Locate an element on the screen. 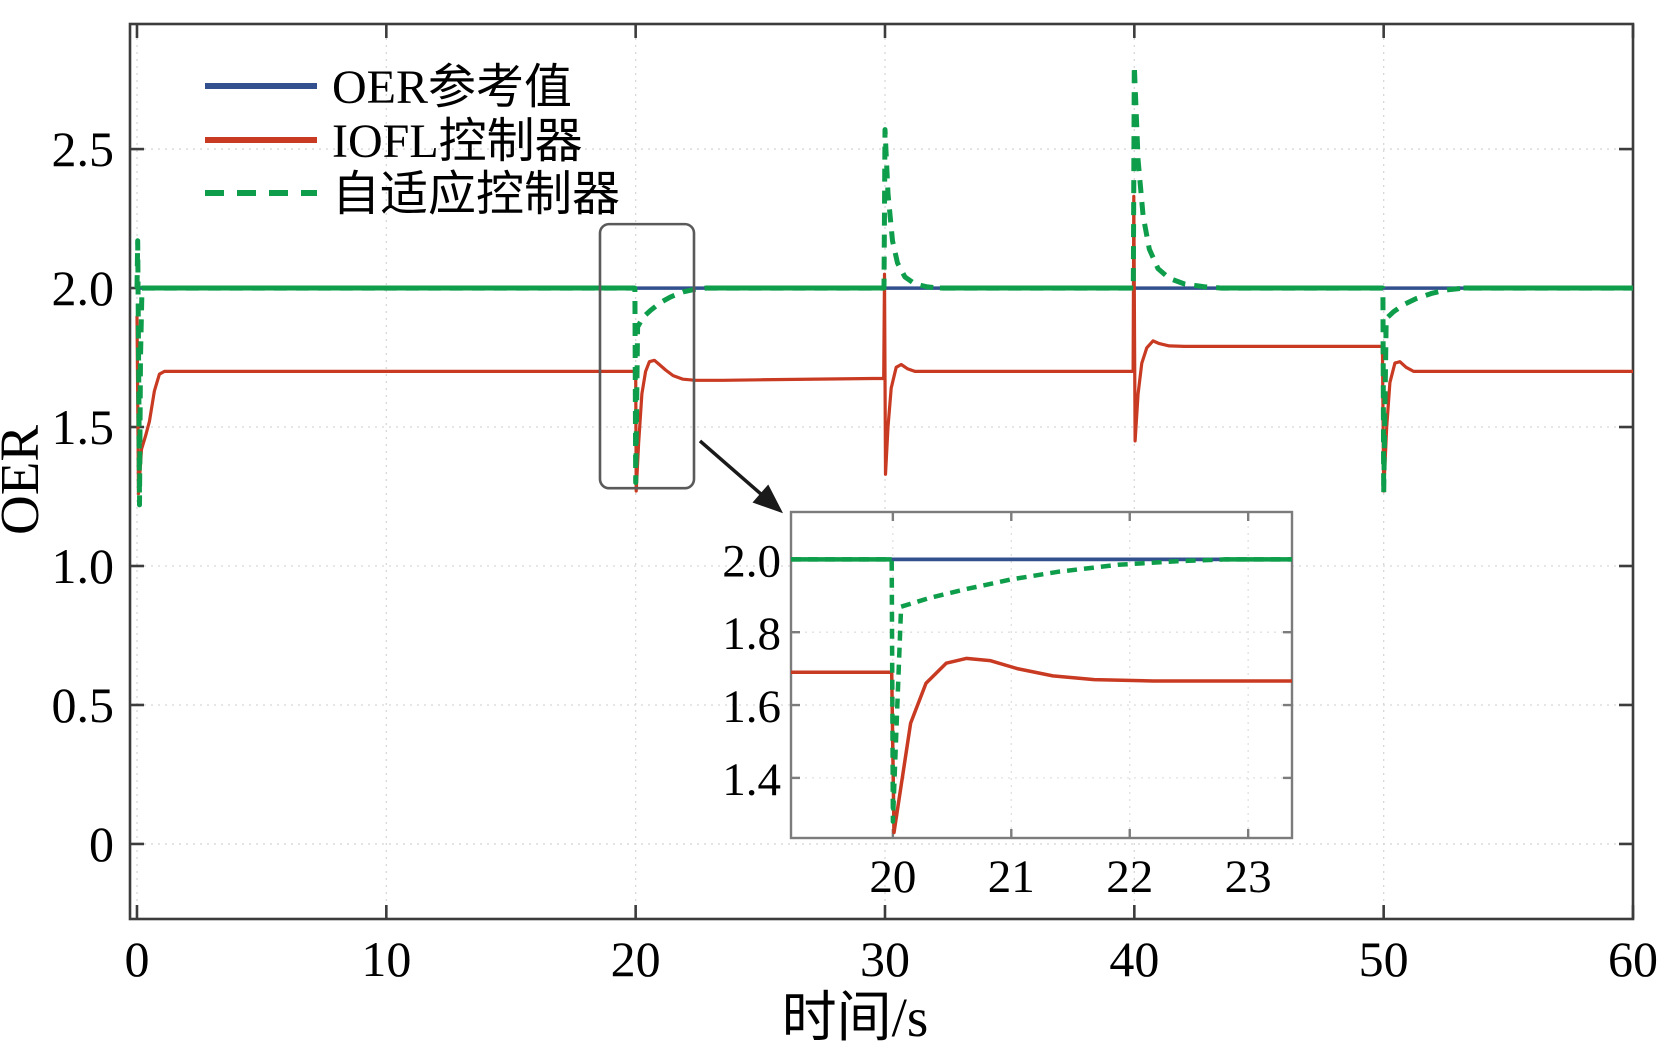 The width and height of the screenshot is (1662, 1046). main-y-tick-label: 0.5 is located at coordinates (83, 705).